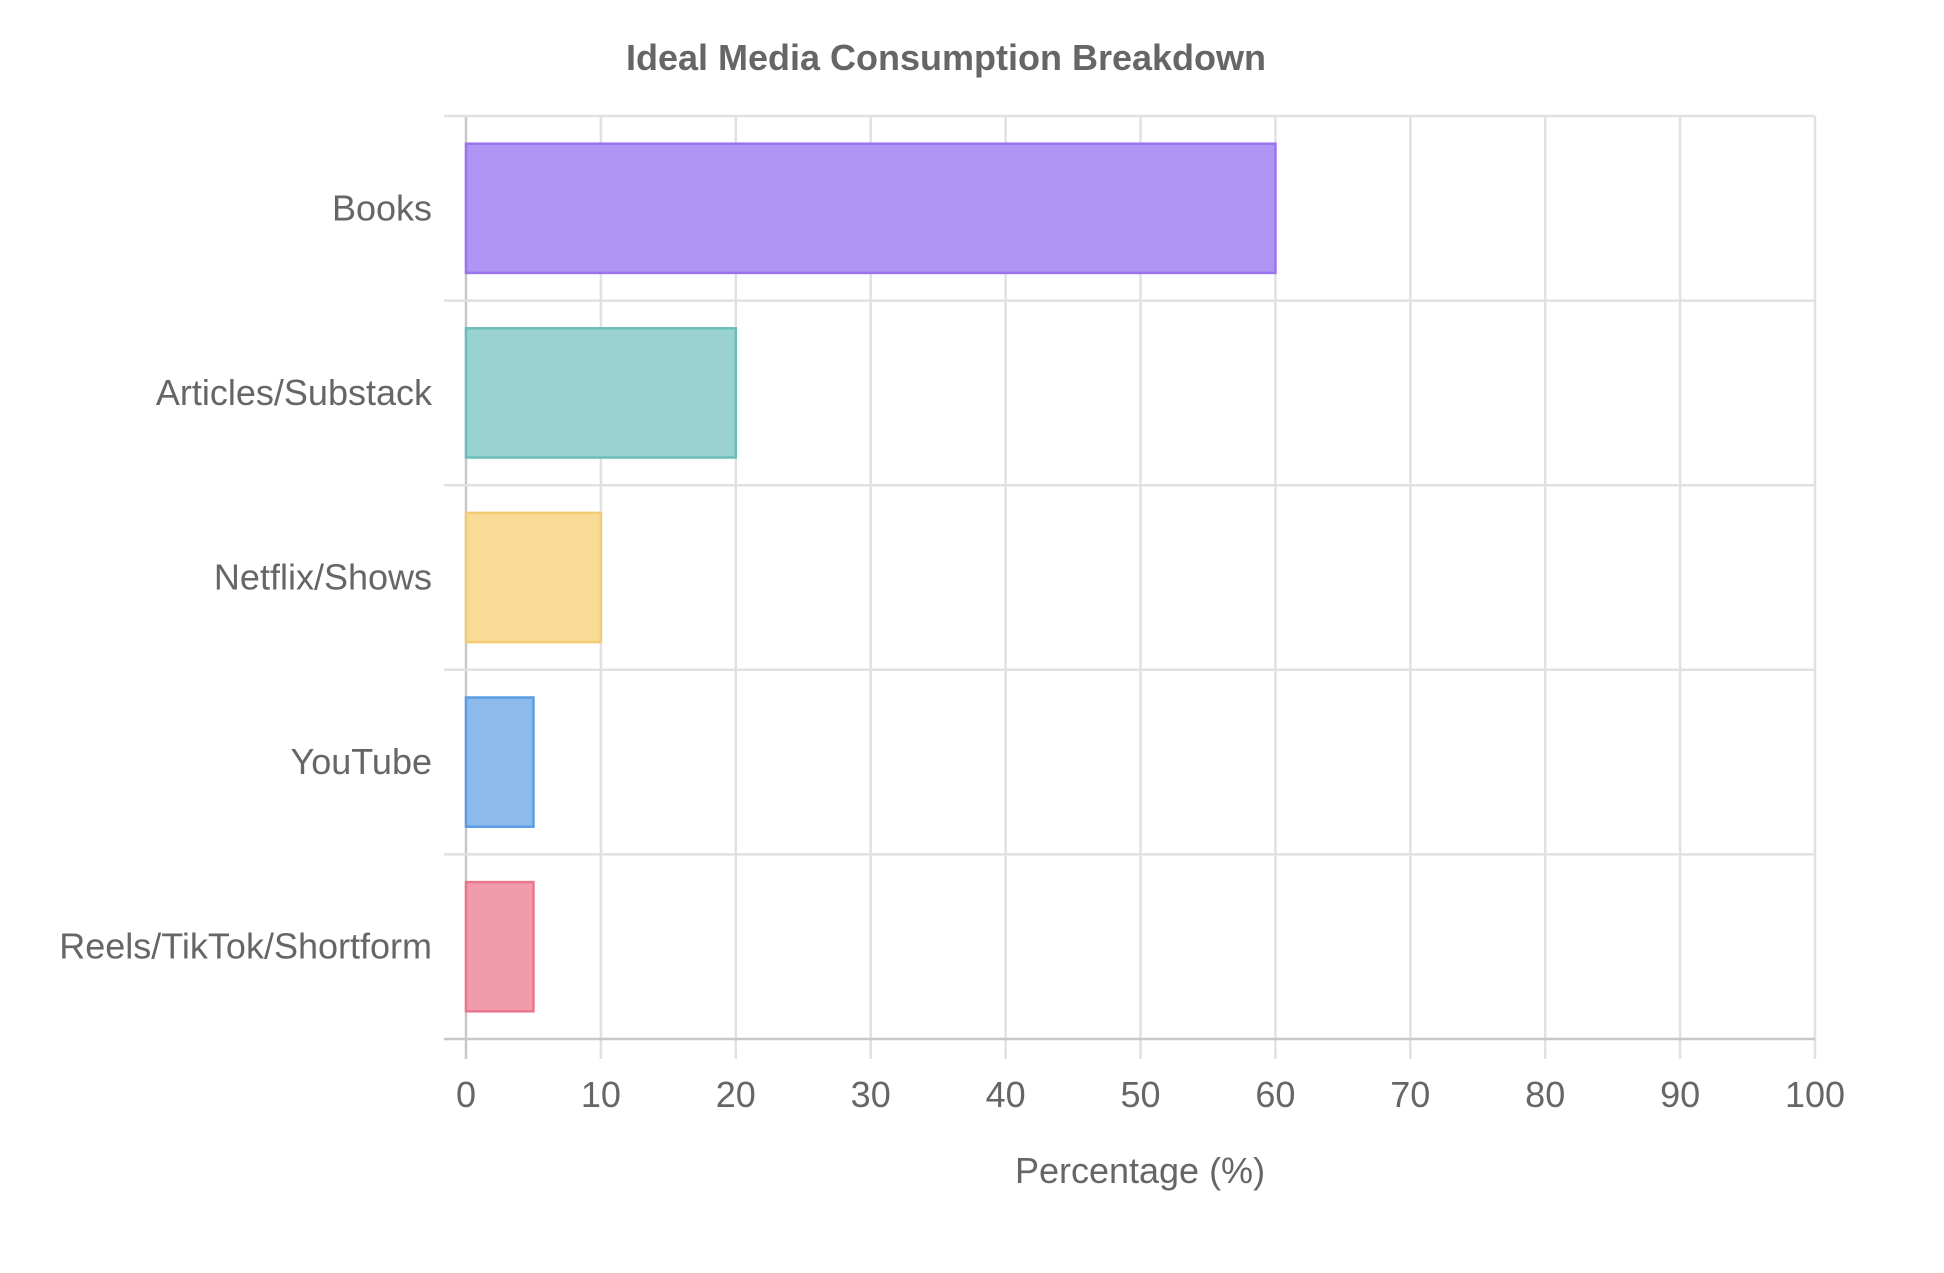 This screenshot has width=1944, height=1273. What do you see at coordinates (1680, 1094) in the screenshot?
I see `x-tick-label: 90` at bounding box center [1680, 1094].